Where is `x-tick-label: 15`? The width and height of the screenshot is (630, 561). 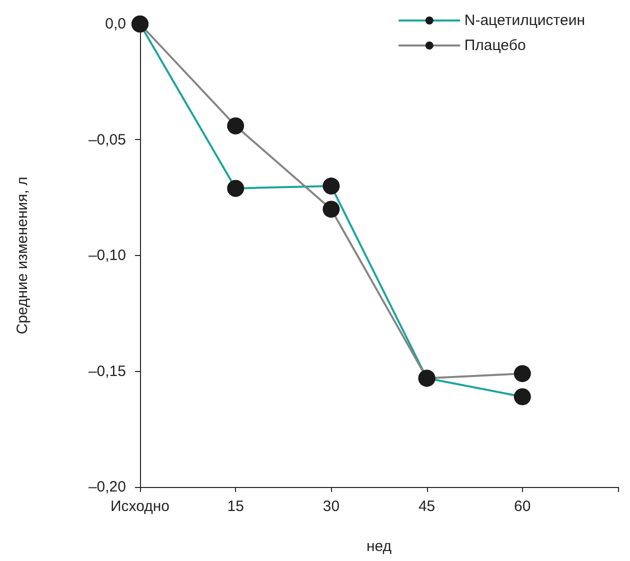
x-tick-label: 15 is located at coordinates (235, 506).